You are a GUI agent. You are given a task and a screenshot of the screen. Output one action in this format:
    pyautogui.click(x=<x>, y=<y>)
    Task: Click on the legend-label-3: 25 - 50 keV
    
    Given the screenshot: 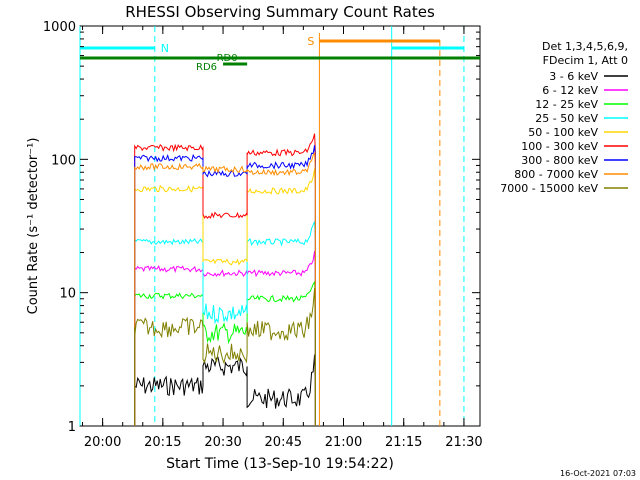 What is the action you would take?
    pyautogui.click(x=566, y=118)
    